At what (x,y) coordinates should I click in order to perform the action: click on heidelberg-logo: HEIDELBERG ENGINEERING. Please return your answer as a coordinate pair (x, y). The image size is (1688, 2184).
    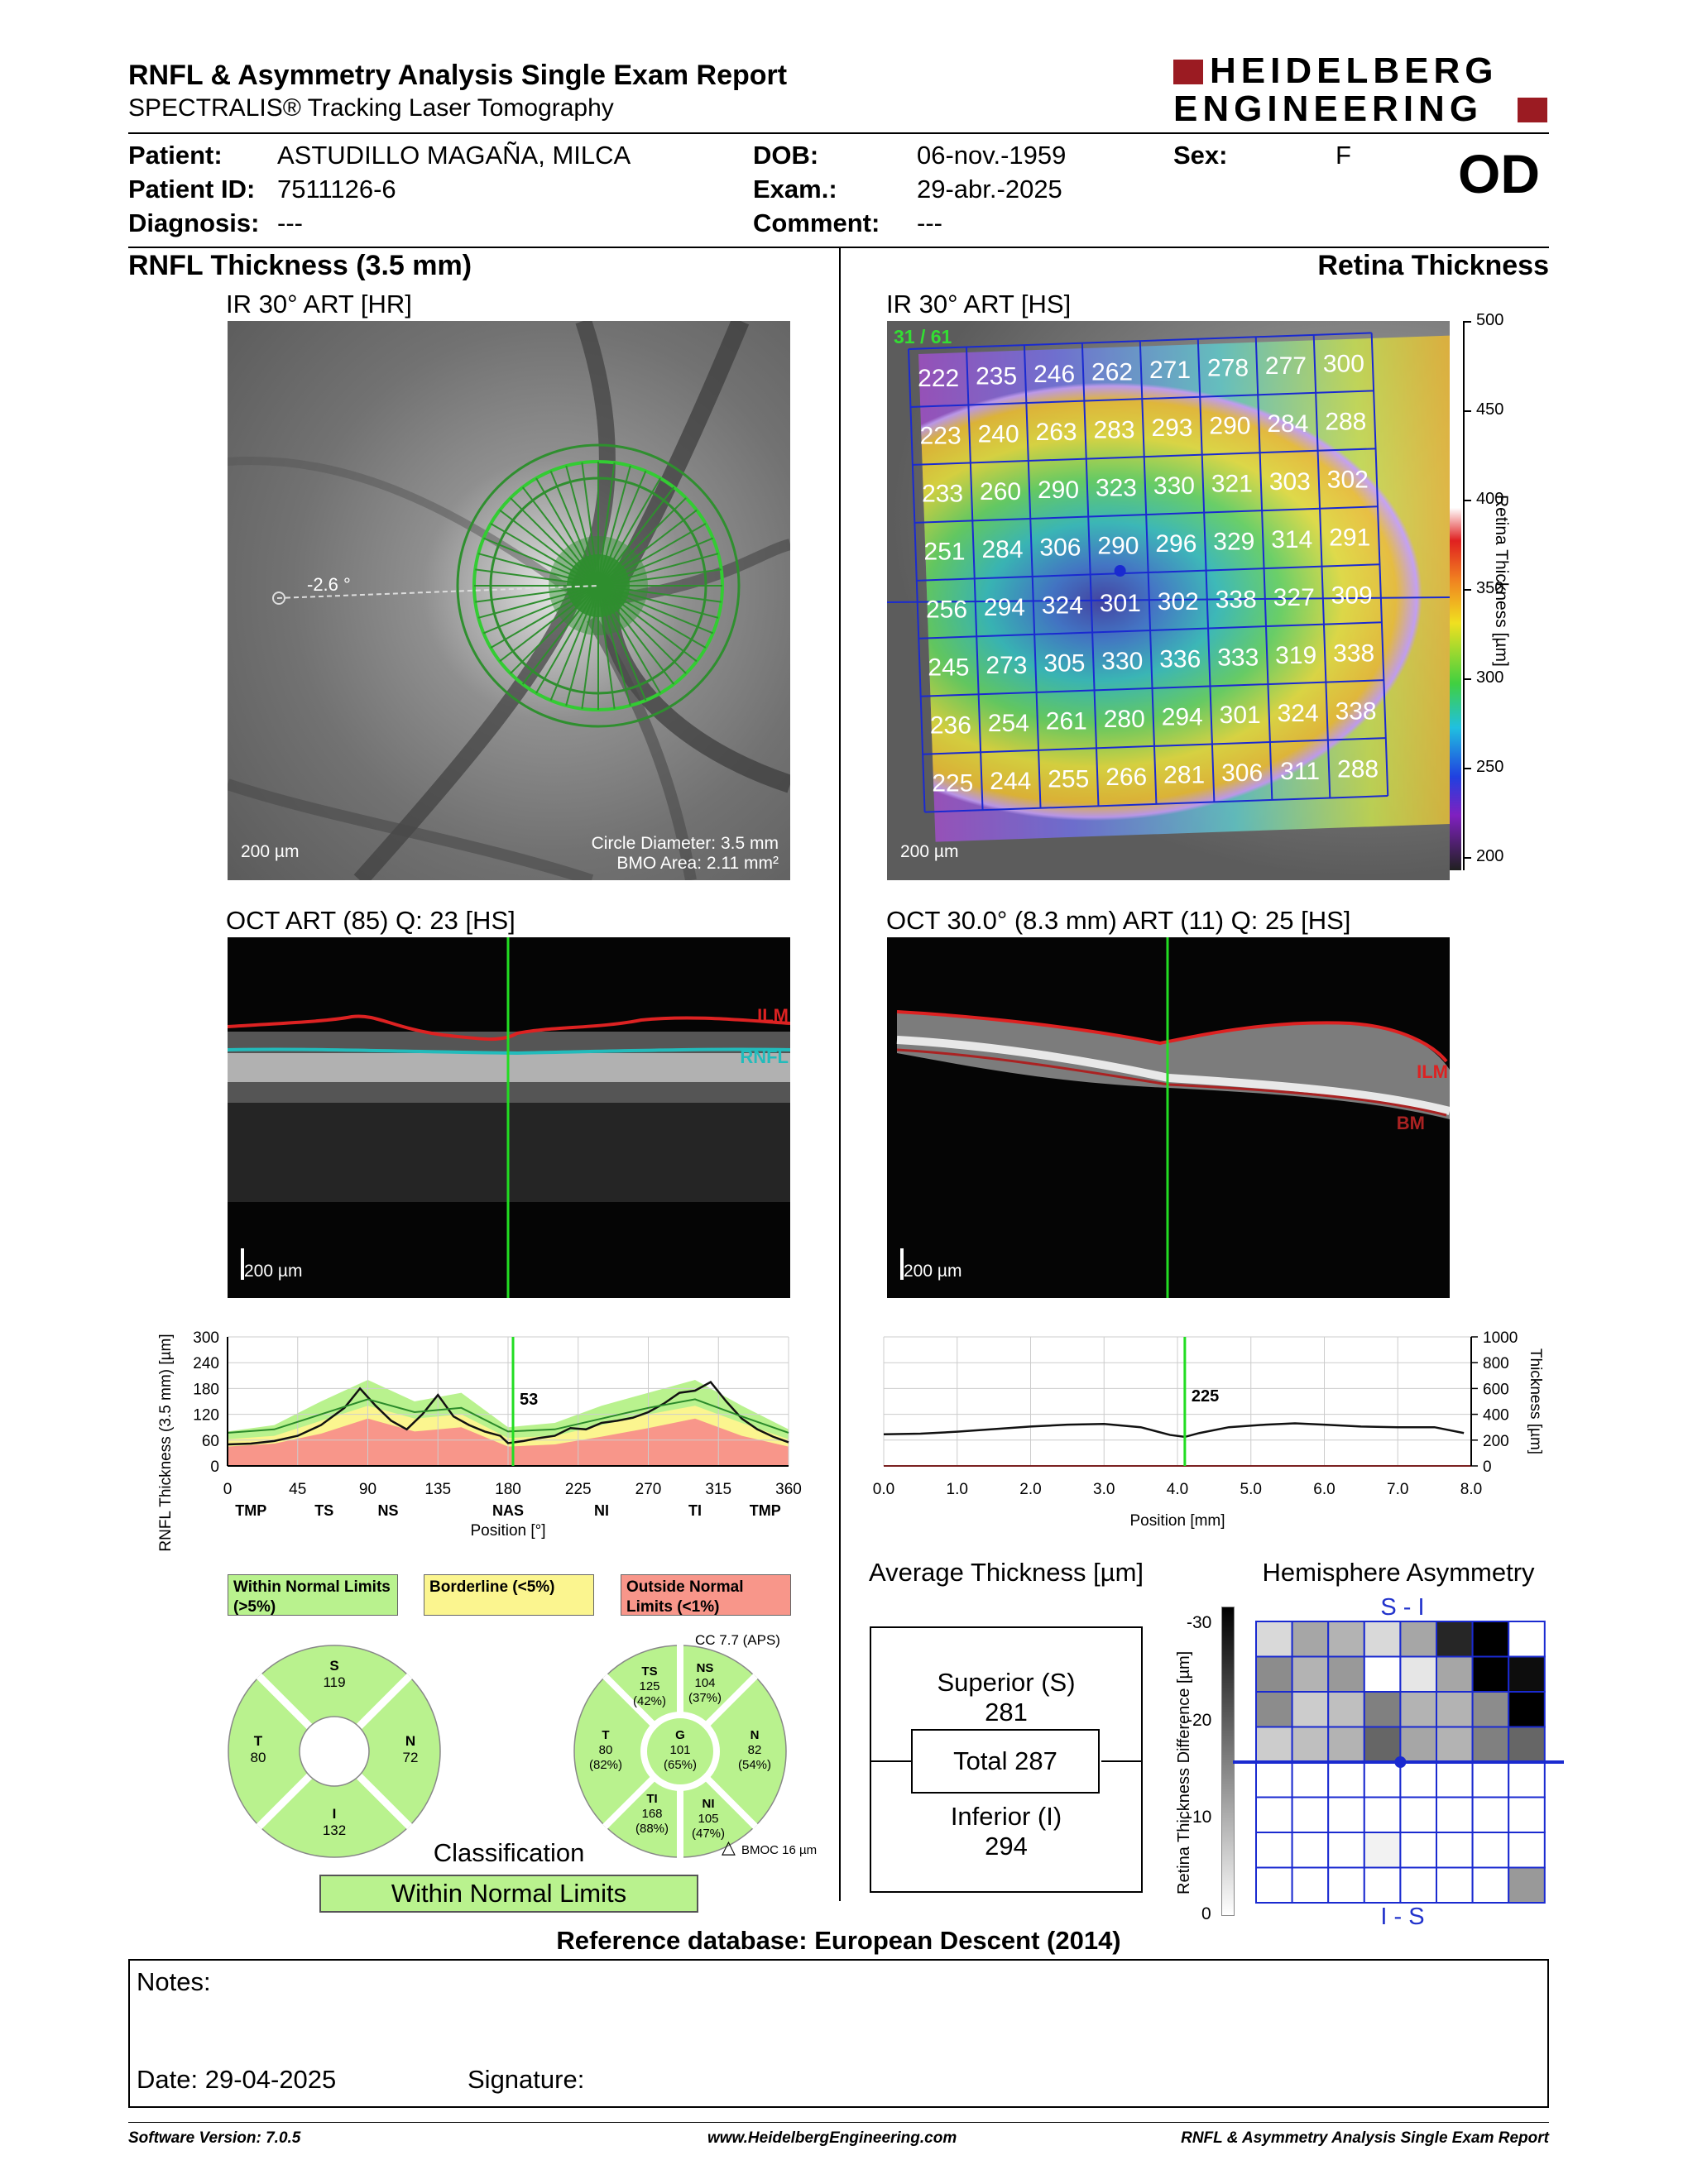
    Looking at the image, I should click on (1360, 91).